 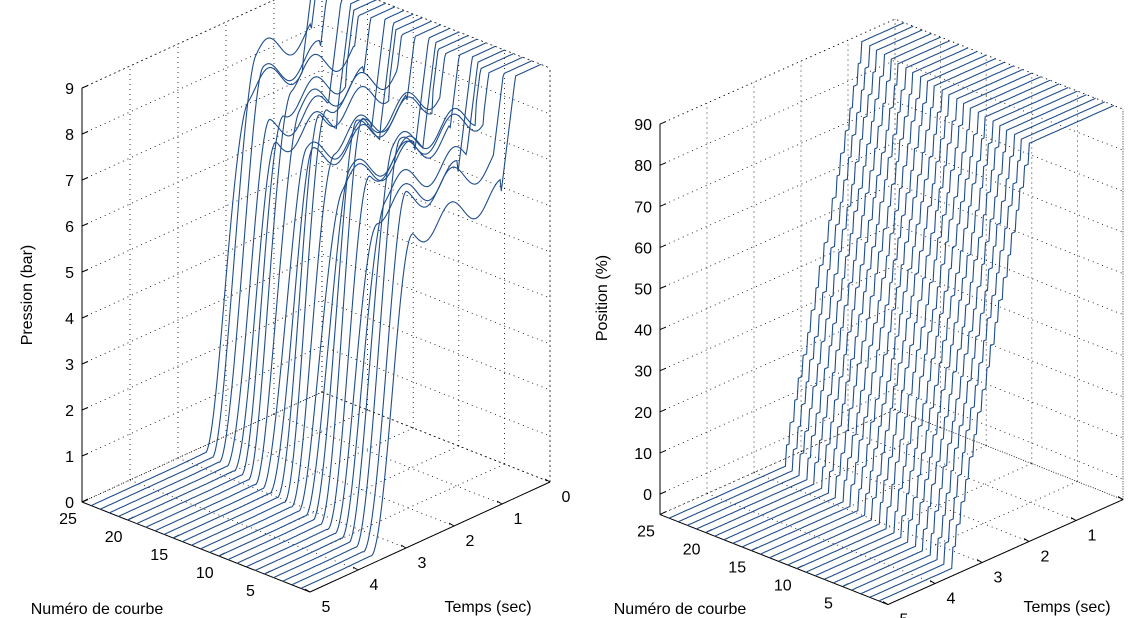 What do you see at coordinates (69, 296) in the screenshot?
I see `pressure-z-tick-labels: 0 1 2 3 4 5 6 7 8 9` at bounding box center [69, 296].